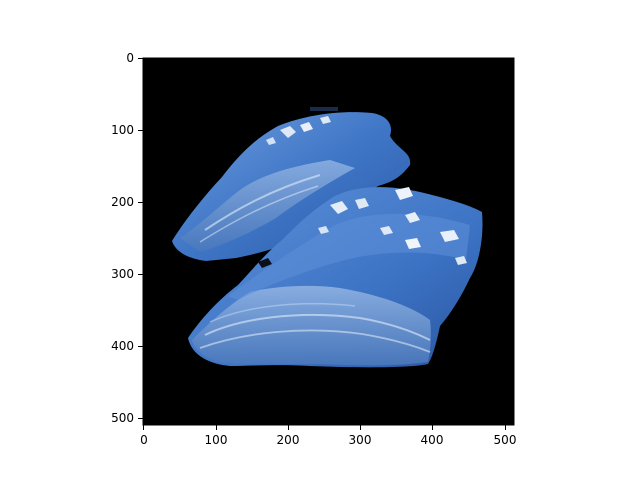 The height and width of the screenshot is (480, 640). What do you see at coordinates (311, 325) in the screenshot?
I see `front-piece-layers` at bounding box center [311, 325].